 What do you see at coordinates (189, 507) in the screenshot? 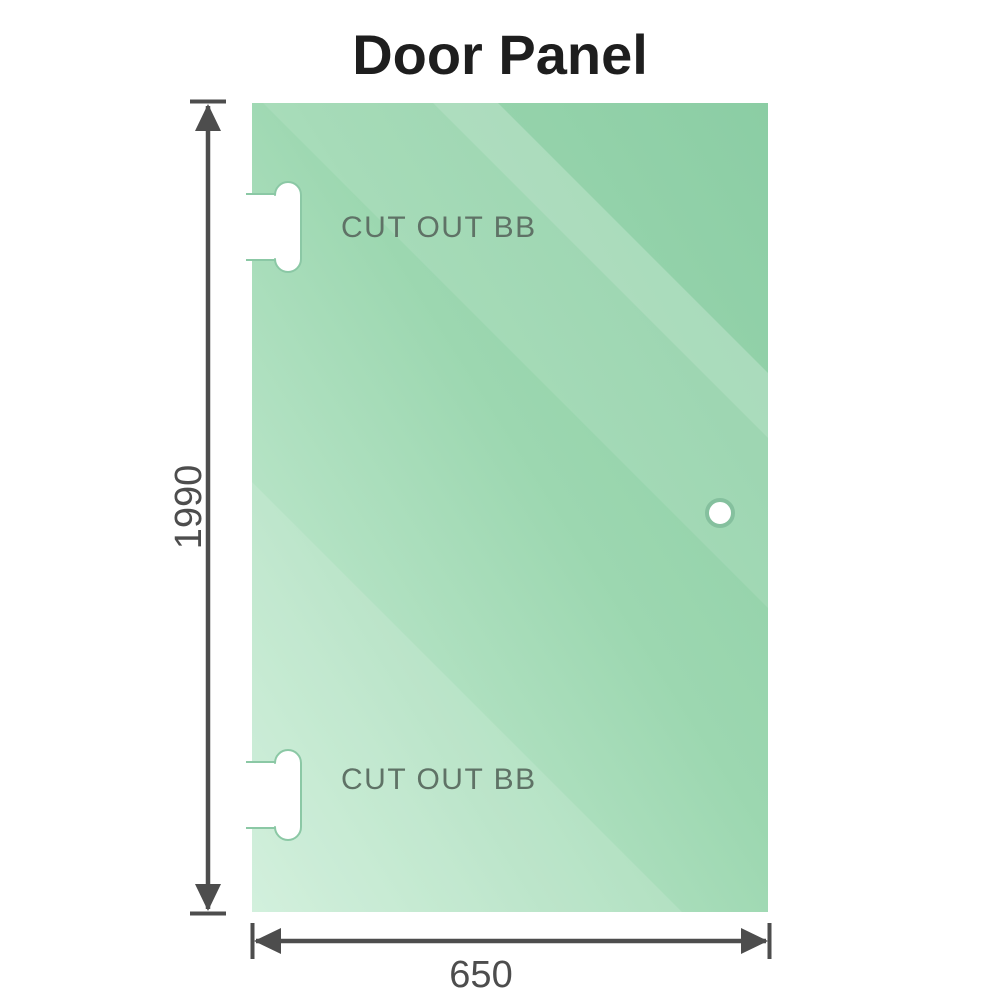
I see `height-dim-value: 1990` at bounding box center [189, 507].